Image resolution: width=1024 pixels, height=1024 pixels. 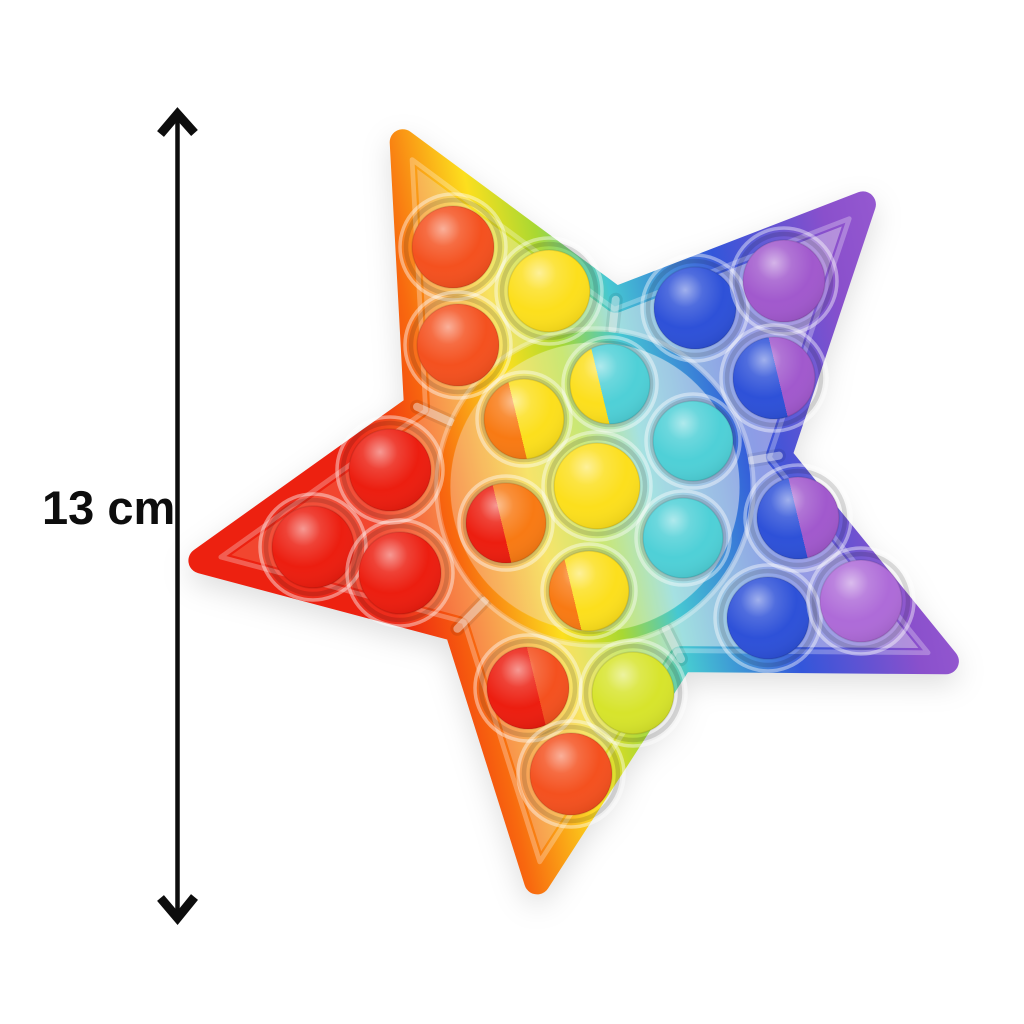 I want to click on measurement-arrow, so click(x=177, y=516).